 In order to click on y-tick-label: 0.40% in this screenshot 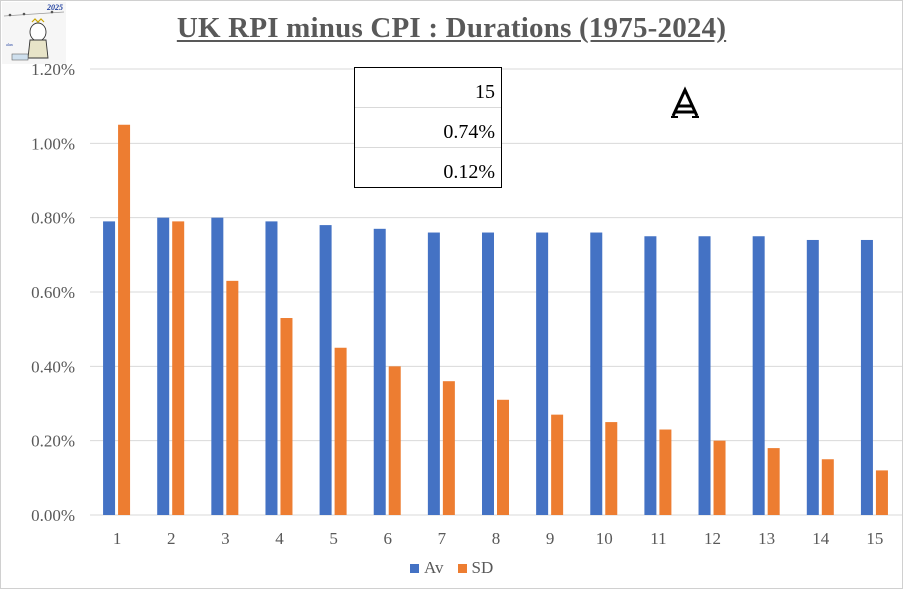, I will do `click(53, 366)`.